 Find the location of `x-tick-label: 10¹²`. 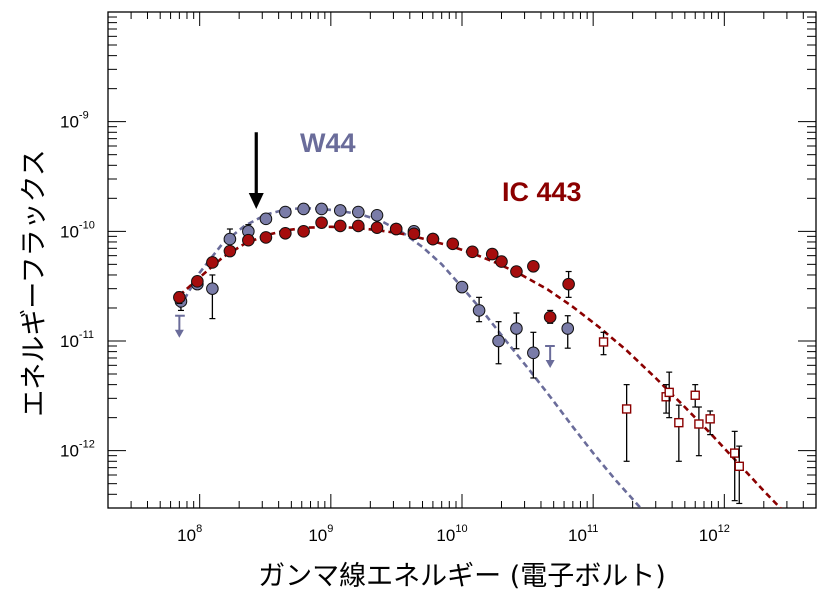

x-tick-label: 10¹² is located at coordinates (714, 534).